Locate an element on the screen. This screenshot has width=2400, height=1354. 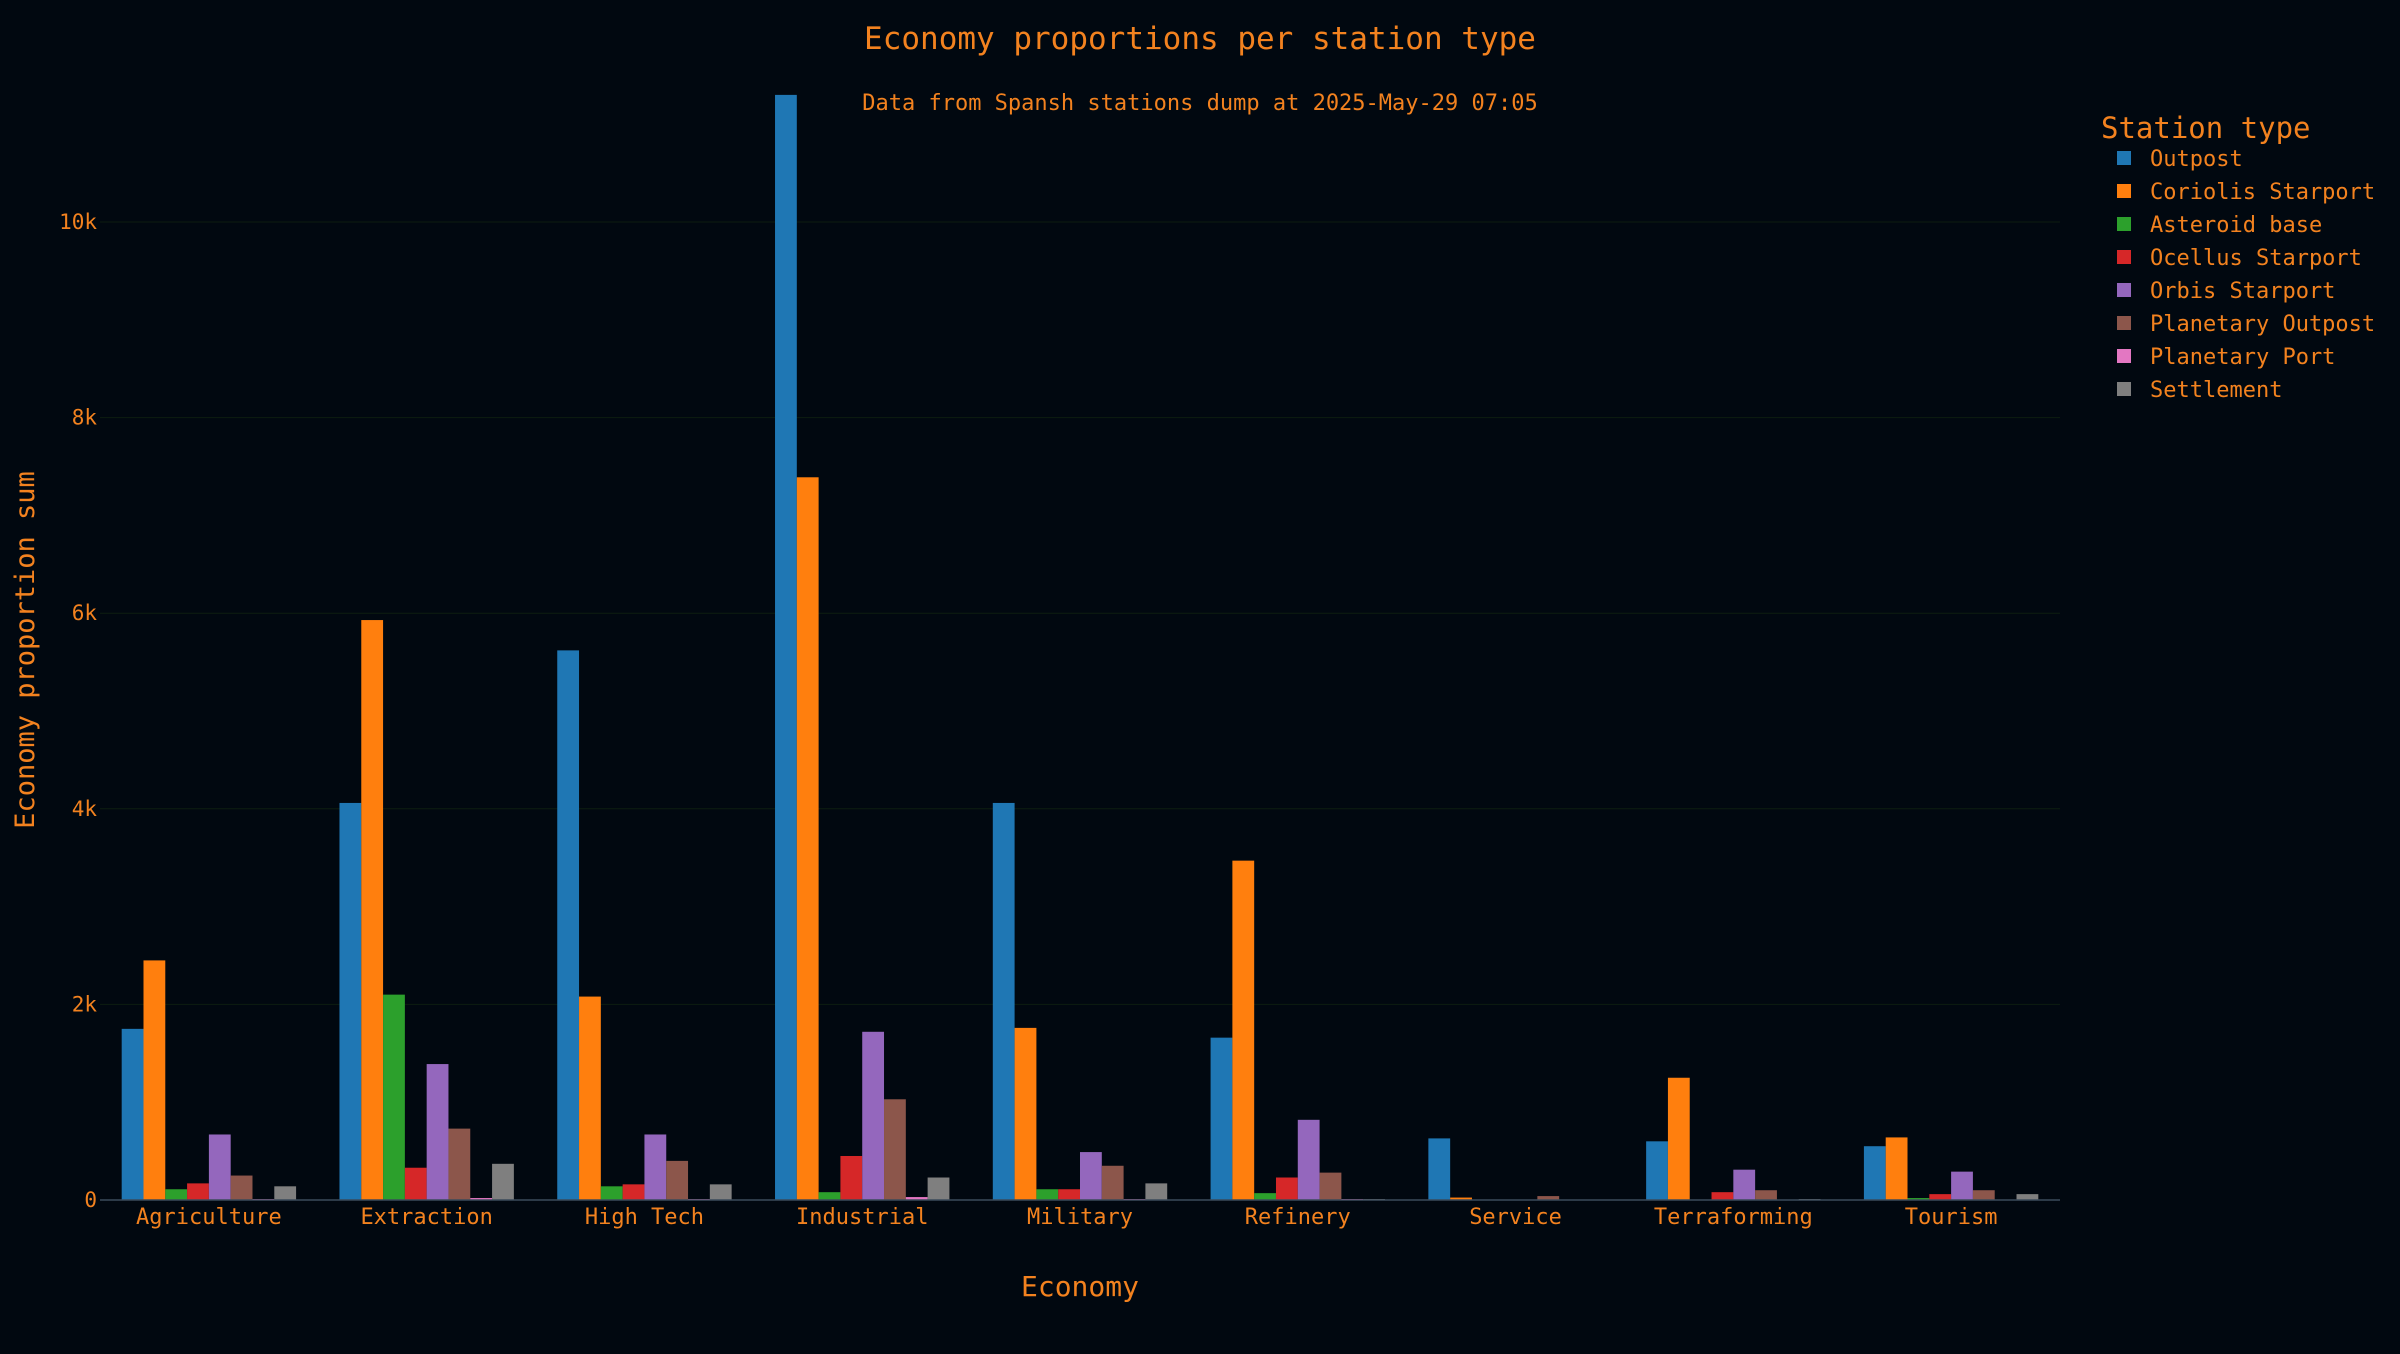
bar-coriolis-starport-military is located at coordinates (1026, 1114).